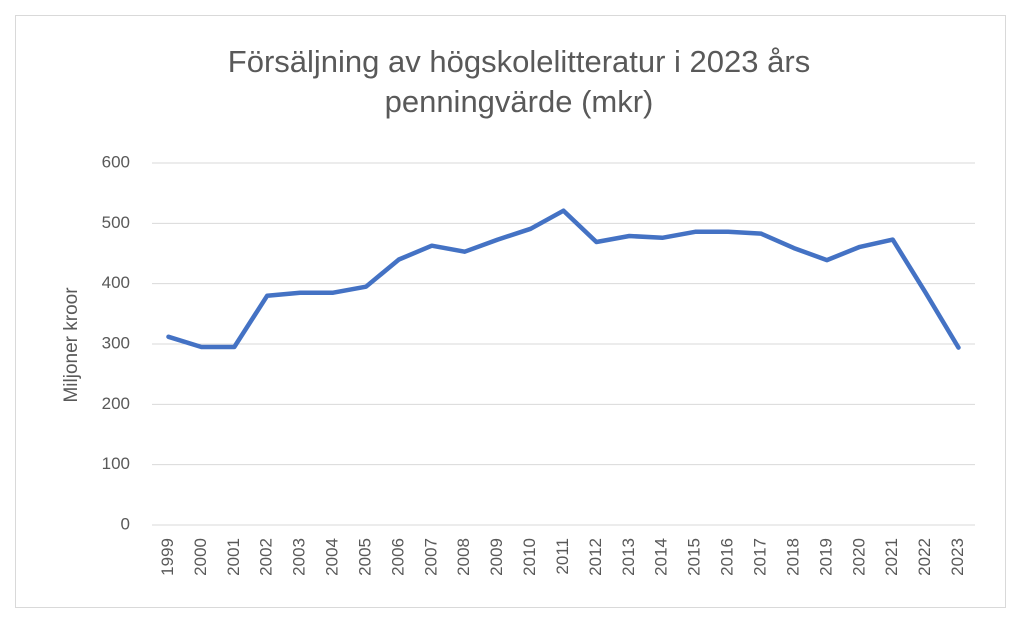 The image size is (1025, 641). I want to click on x-tick-label: 2019, so click(825, 557).